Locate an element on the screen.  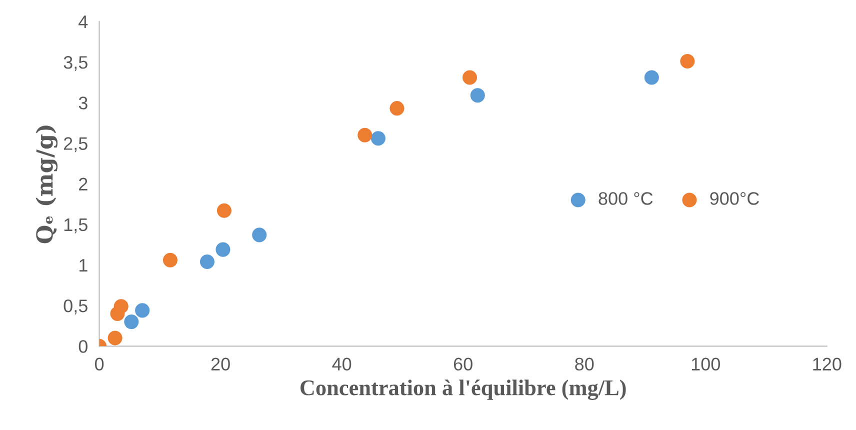
y-axis-title: Qₑ (mg/g) is located at coordinates (47, 185).